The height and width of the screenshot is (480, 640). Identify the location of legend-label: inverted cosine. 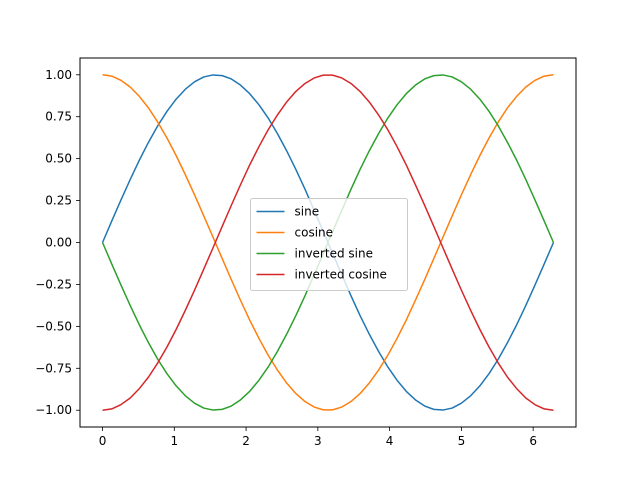
(341, 275).